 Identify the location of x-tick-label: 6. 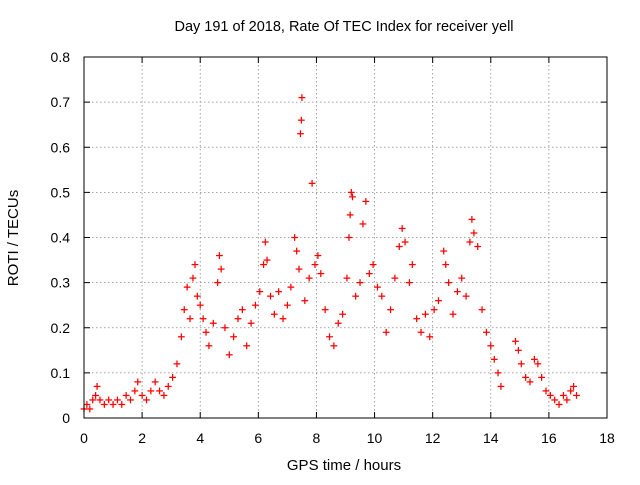
(258, 438).